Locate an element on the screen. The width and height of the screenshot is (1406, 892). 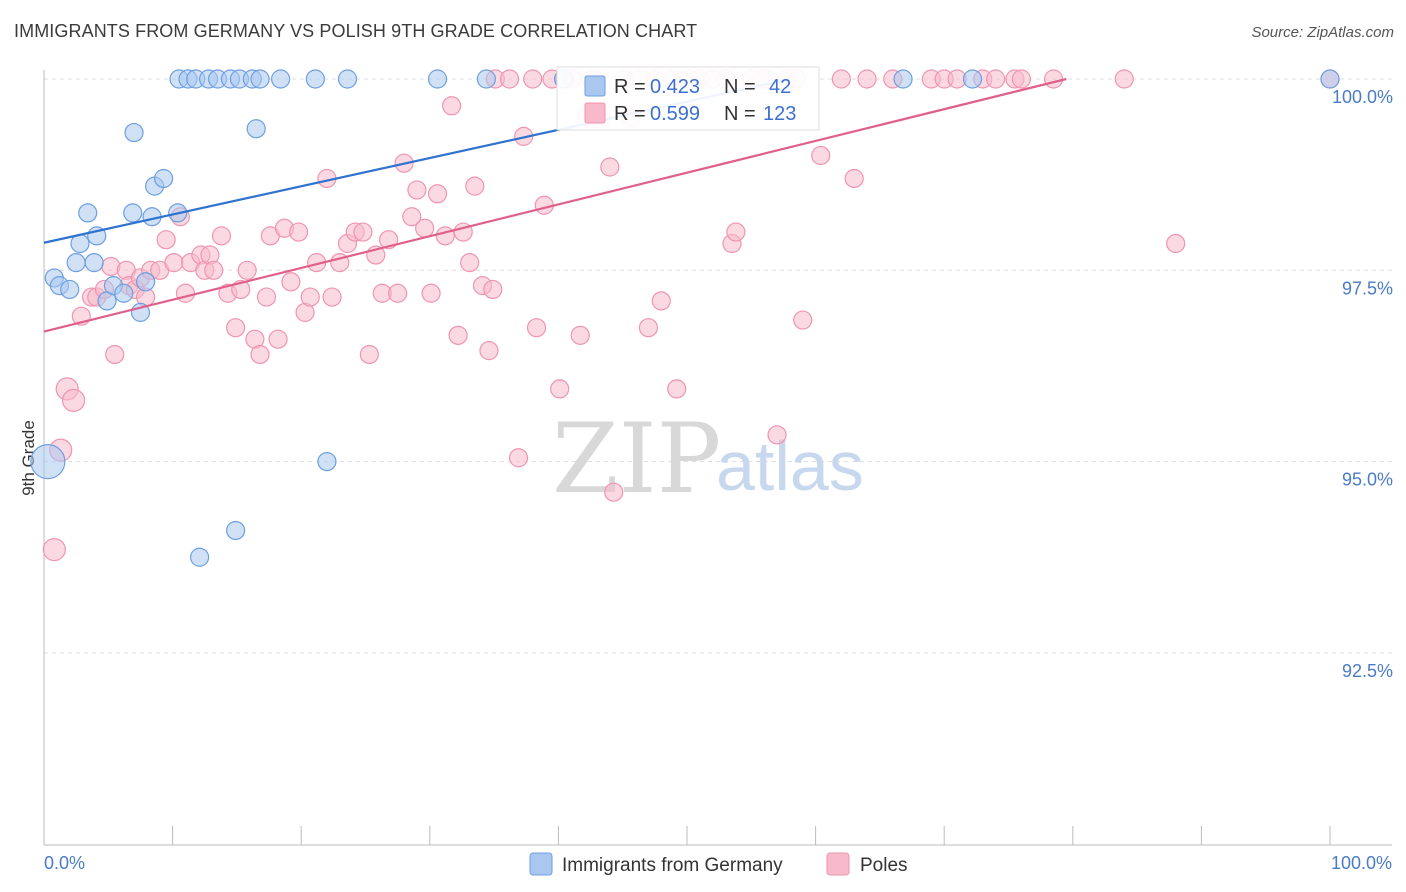
watermark-zip: ZIP is located at coordinates (636, 459).